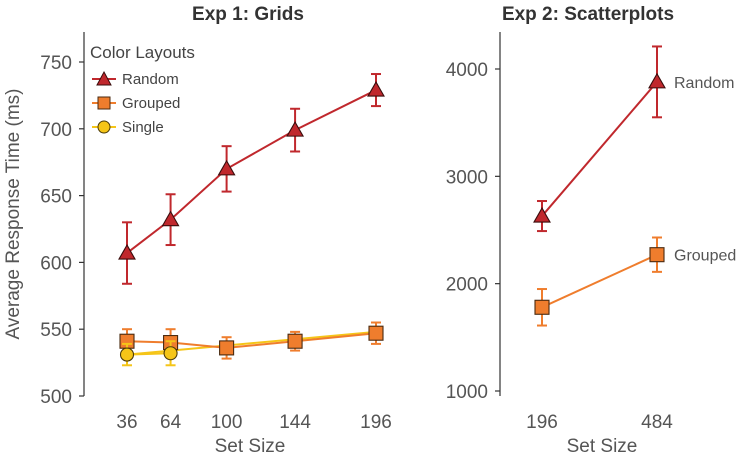  What do you see at coordinates (705, 256) in the screenshot?
I see `series-label-grouped: Grouped` at bounding box center [705, 256].